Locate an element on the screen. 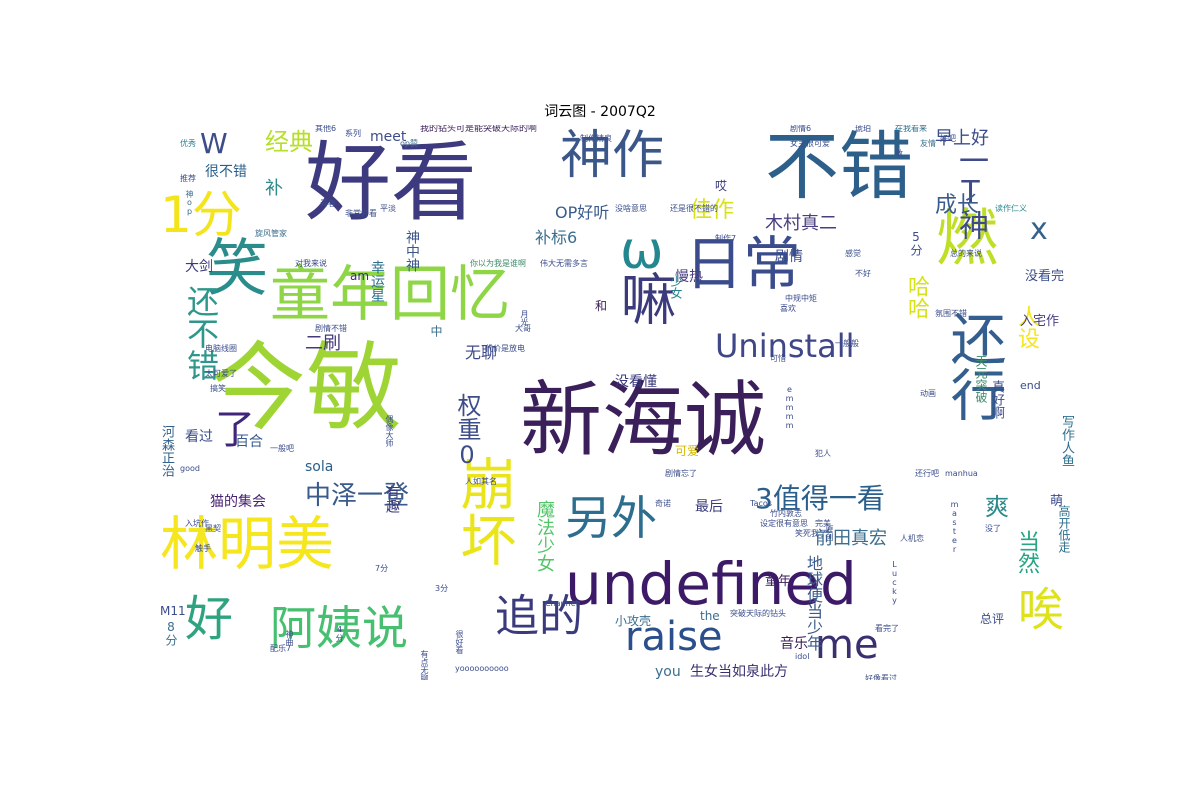  word-163: 看完了 is located at coordinates (887, 628).